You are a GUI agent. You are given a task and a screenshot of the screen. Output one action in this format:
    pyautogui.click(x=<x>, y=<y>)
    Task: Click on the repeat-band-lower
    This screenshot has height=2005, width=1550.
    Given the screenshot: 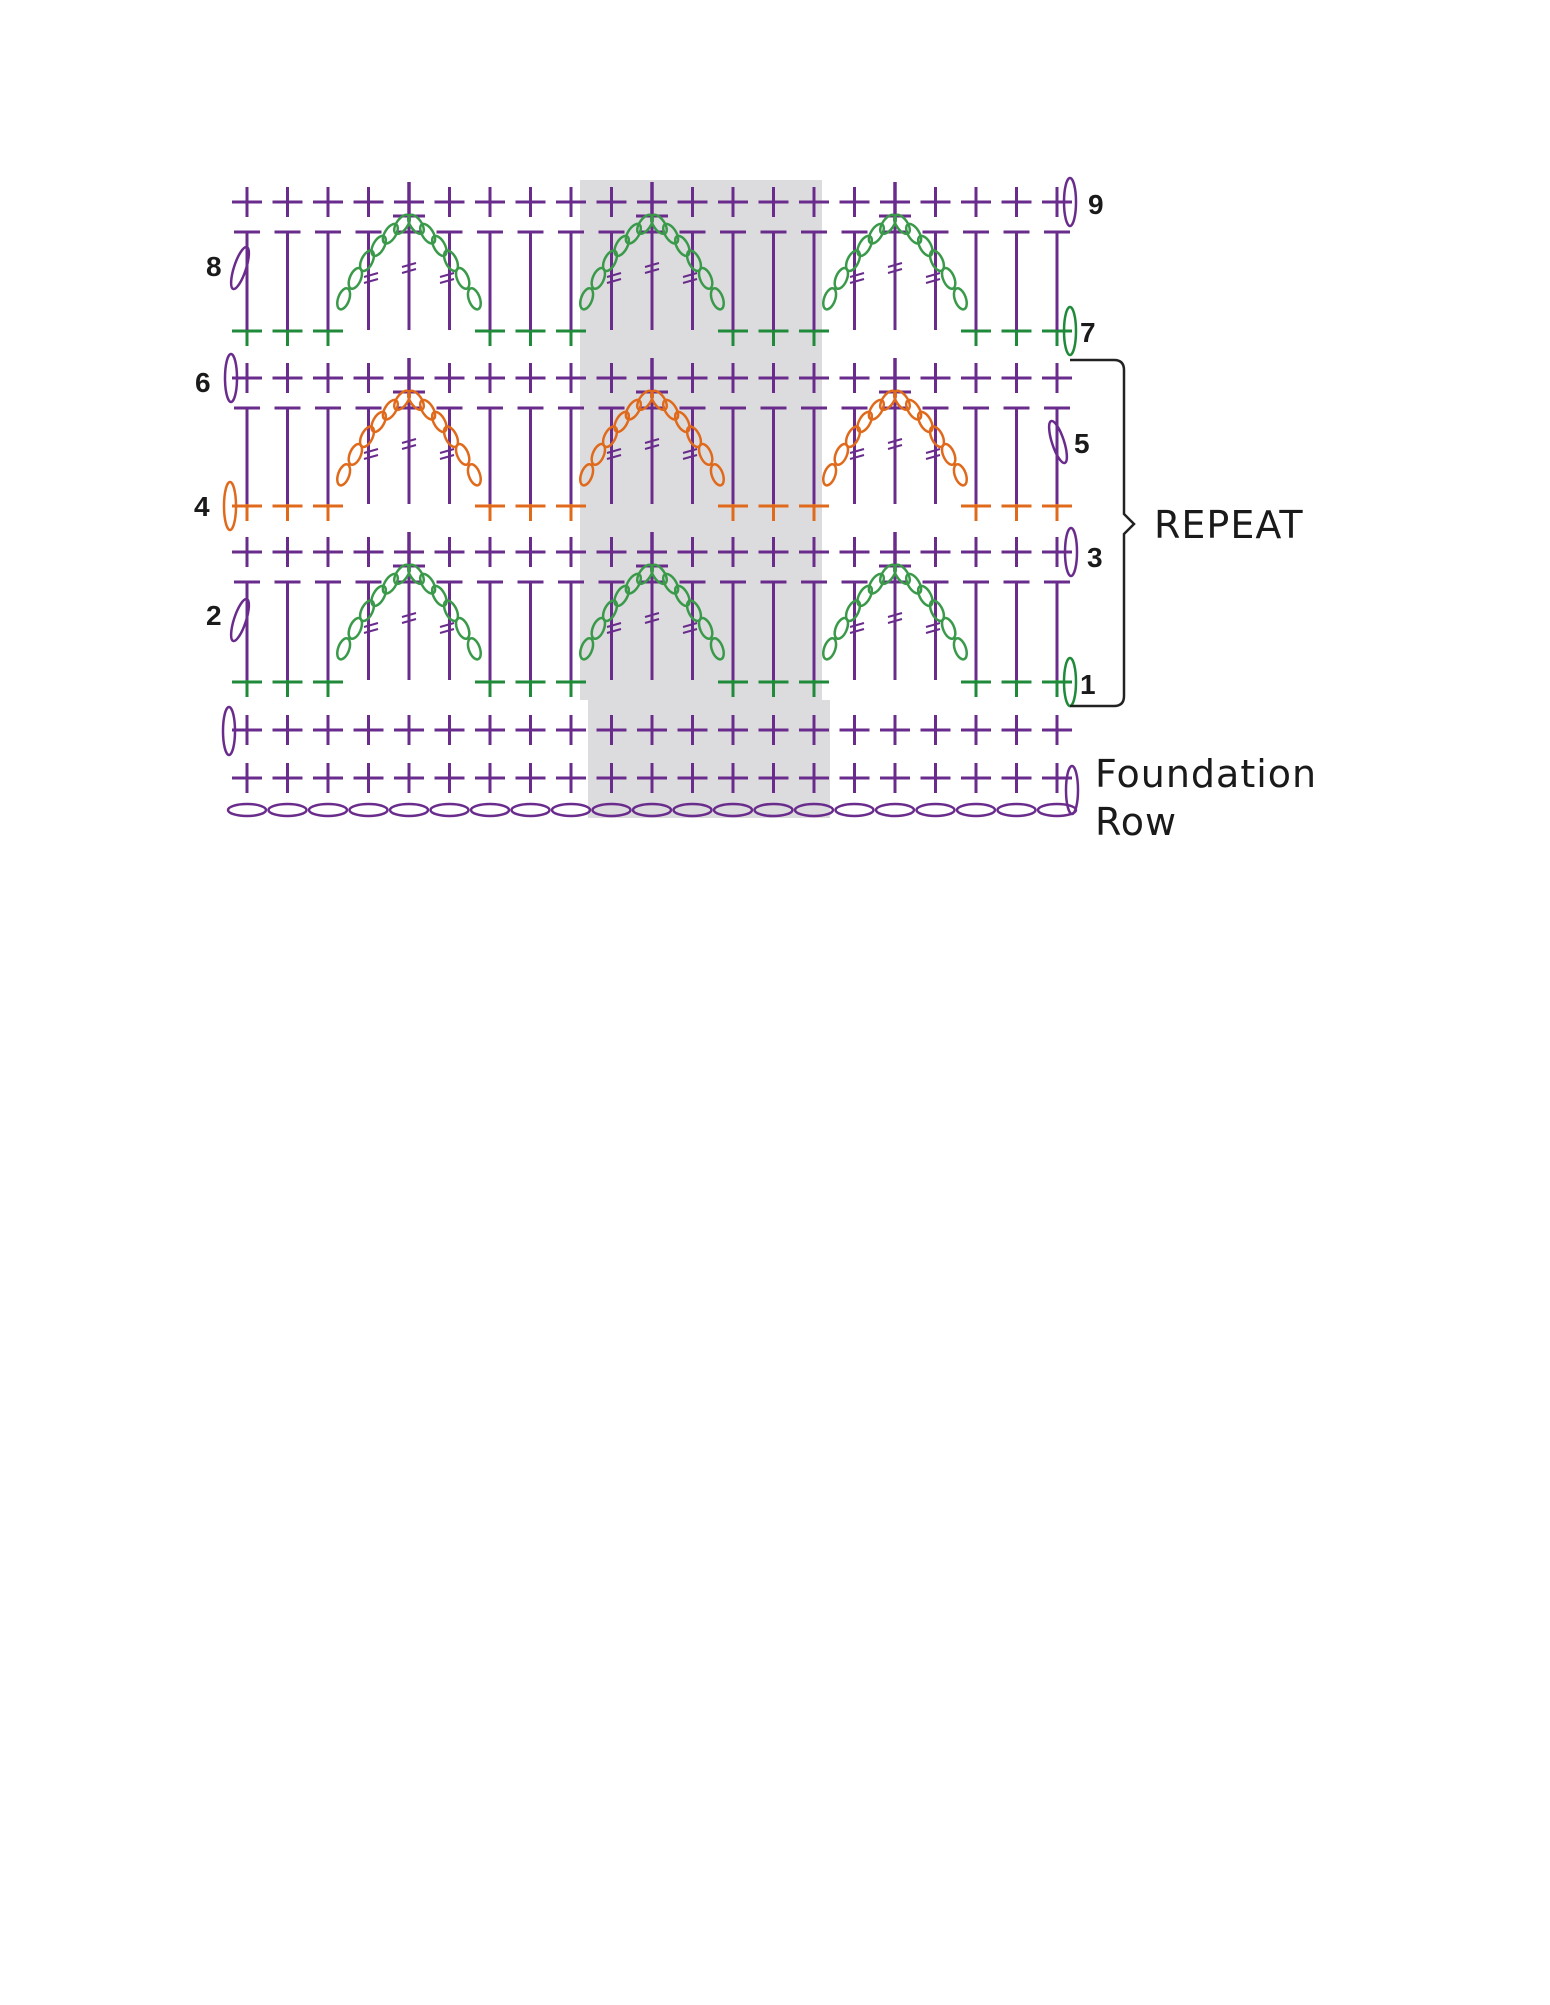 What is the action you would take?
    pyautogui.click(x=709, y=759)
    